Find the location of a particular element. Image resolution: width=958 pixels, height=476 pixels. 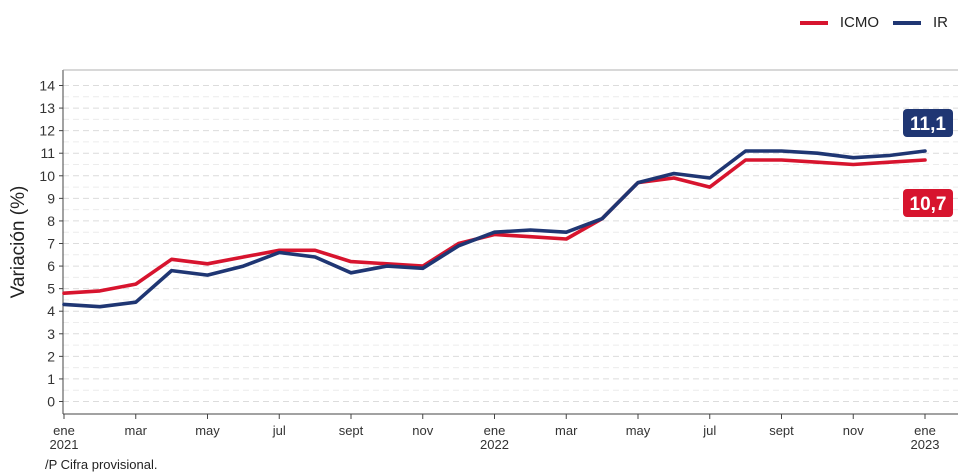

y-tick-label: 9 is located at coordinates (51, 198).